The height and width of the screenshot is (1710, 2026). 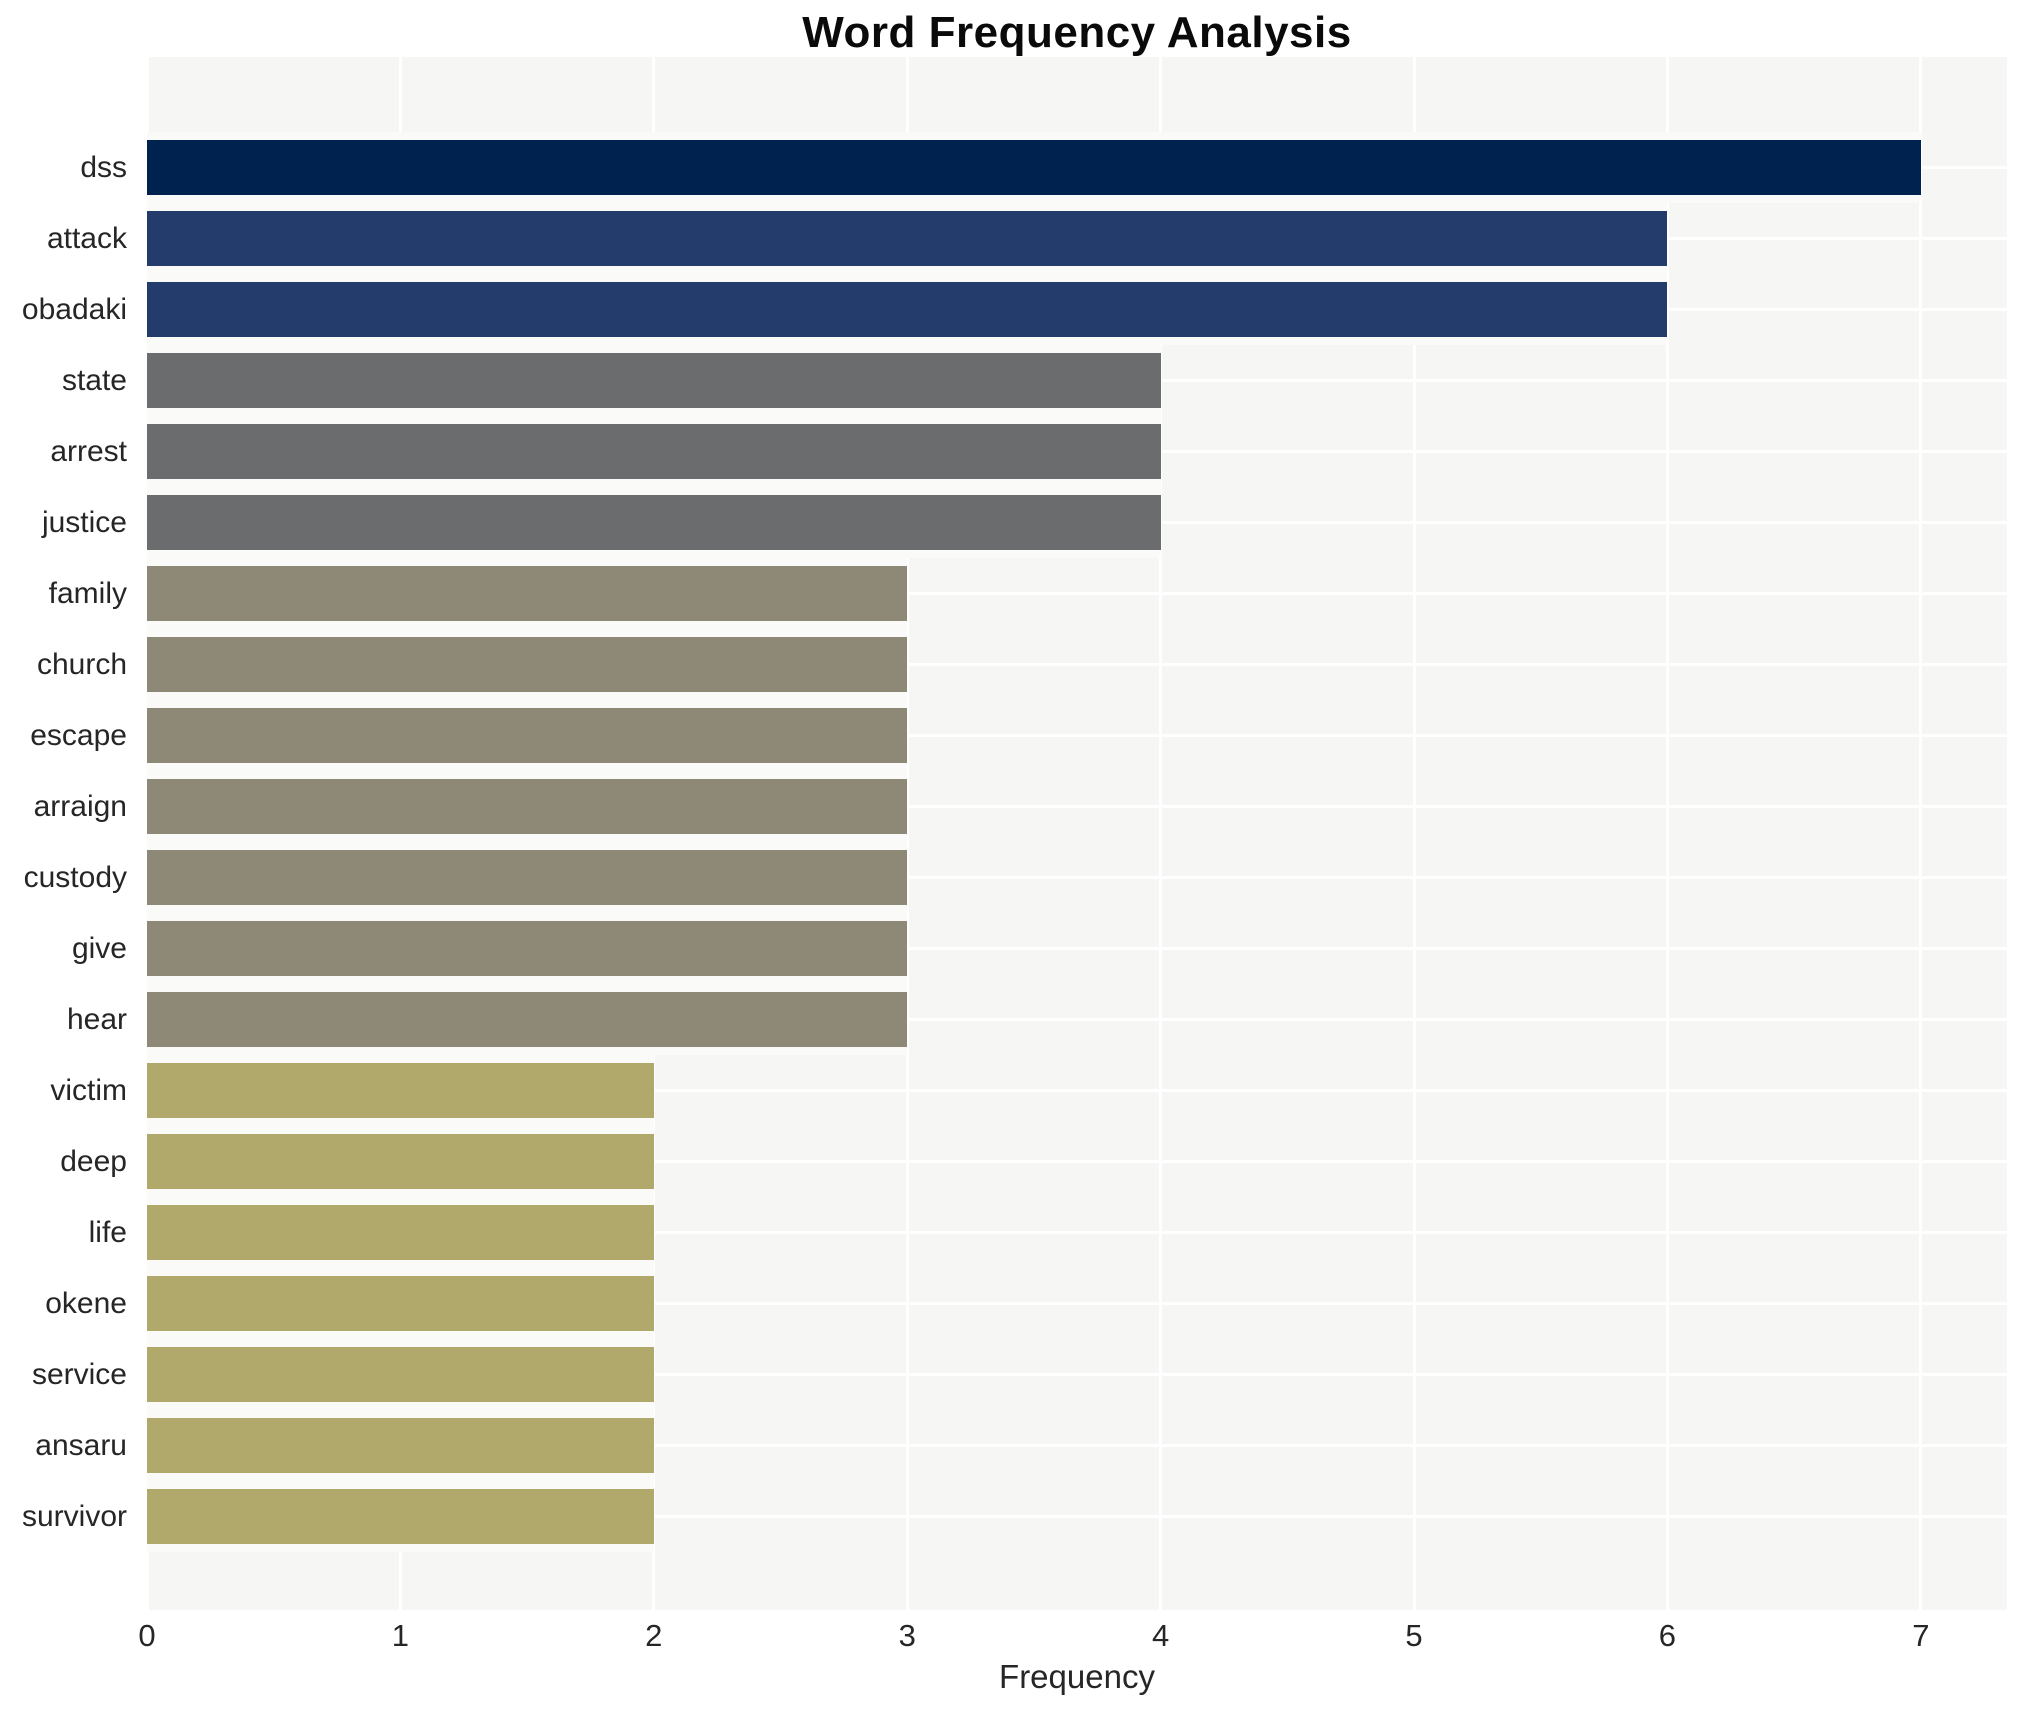 I want to click on bar-obadaki, so click(x=907, y=309).